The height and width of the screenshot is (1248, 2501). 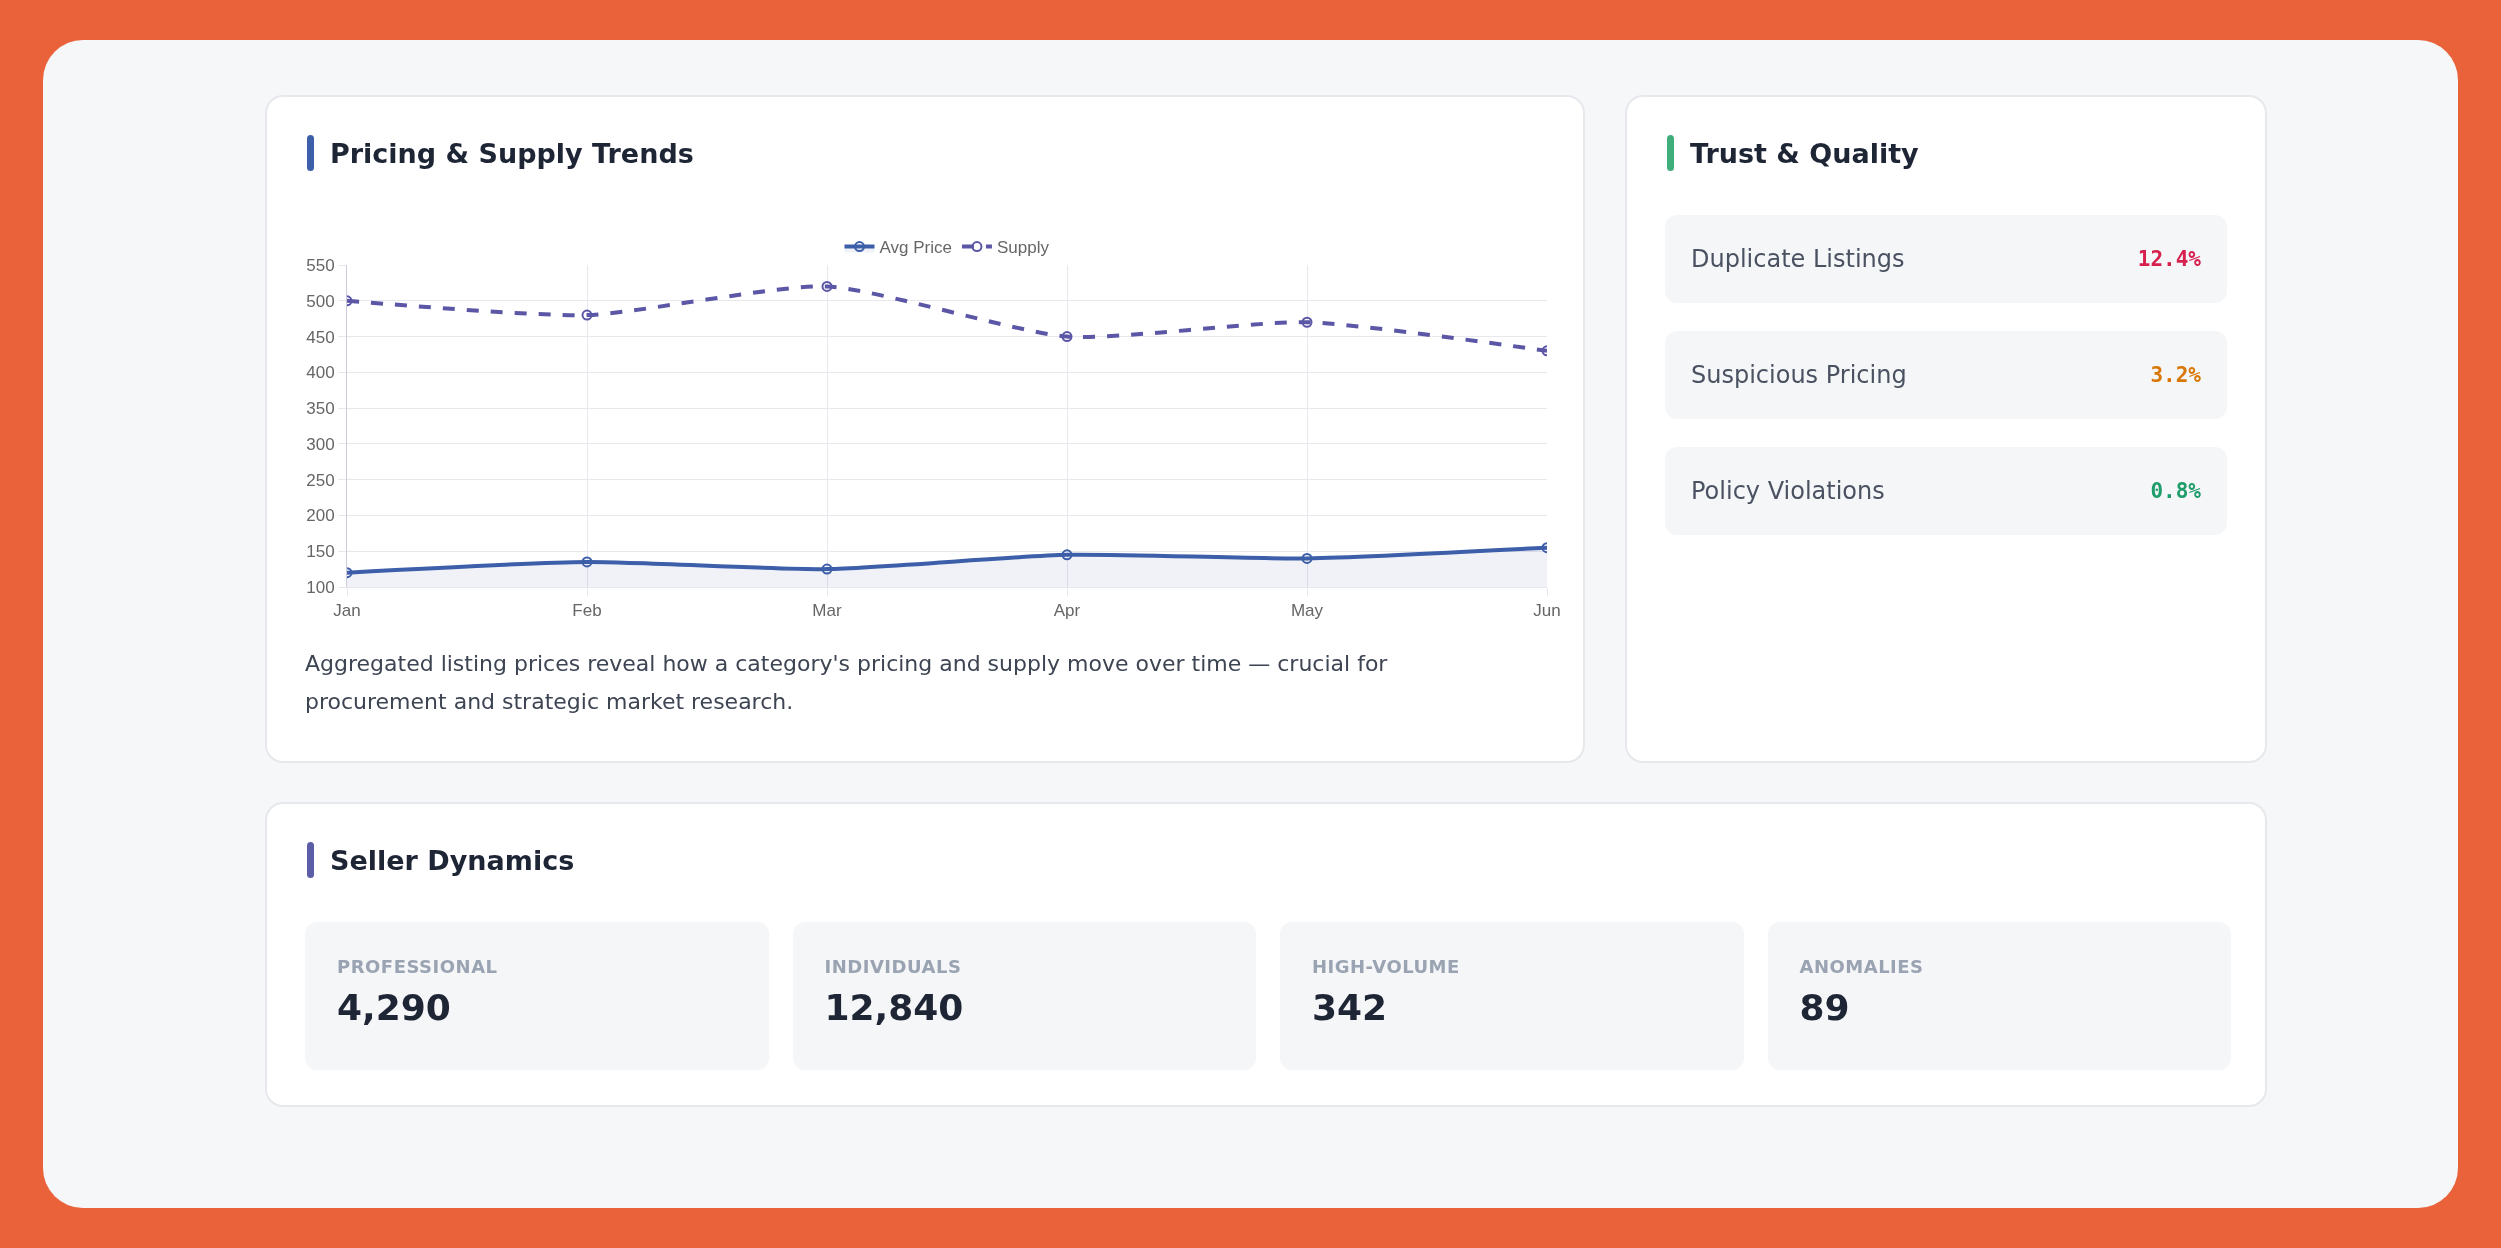 What do you see at coordinates (320, 516) in the screenshot?
I see `y-tick-label: 200` at bounding box center [320, 516].